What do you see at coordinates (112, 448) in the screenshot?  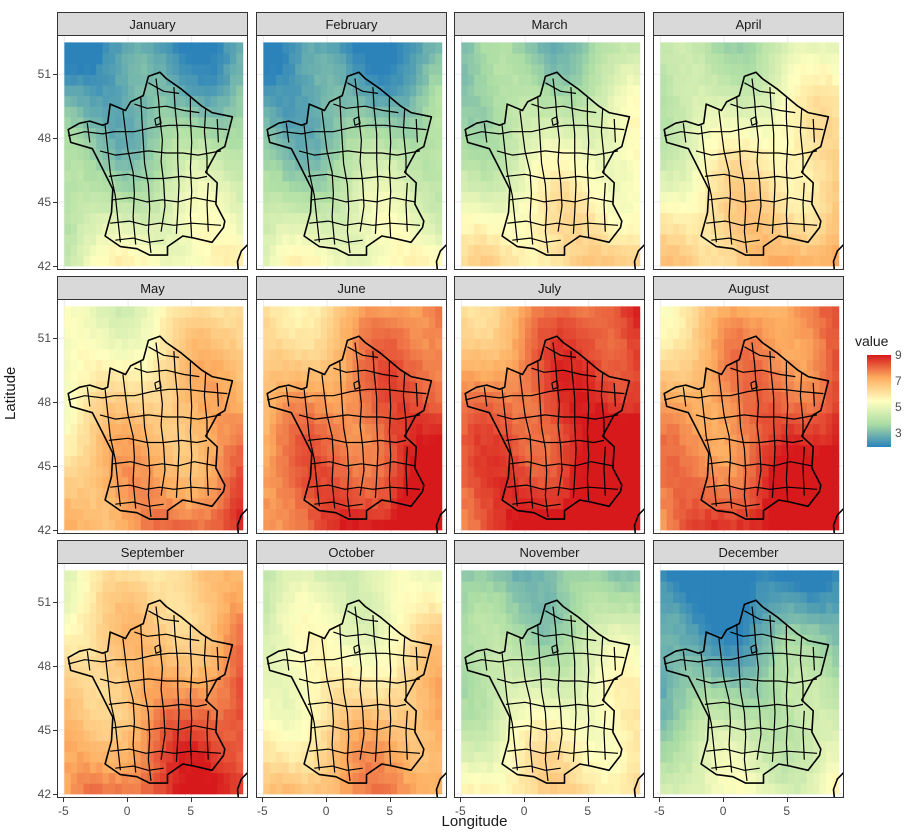 I see `department-border` at bounding box center [112, 448].